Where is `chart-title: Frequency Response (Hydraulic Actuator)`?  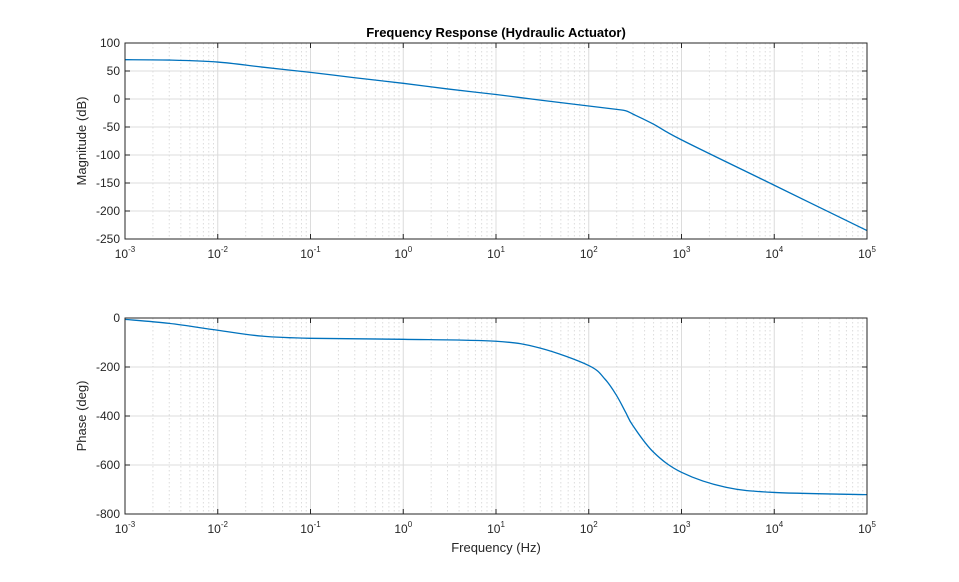 chart-title: Frequency Response (Hydraulic Actuator) is located at coordinates (496, 32).